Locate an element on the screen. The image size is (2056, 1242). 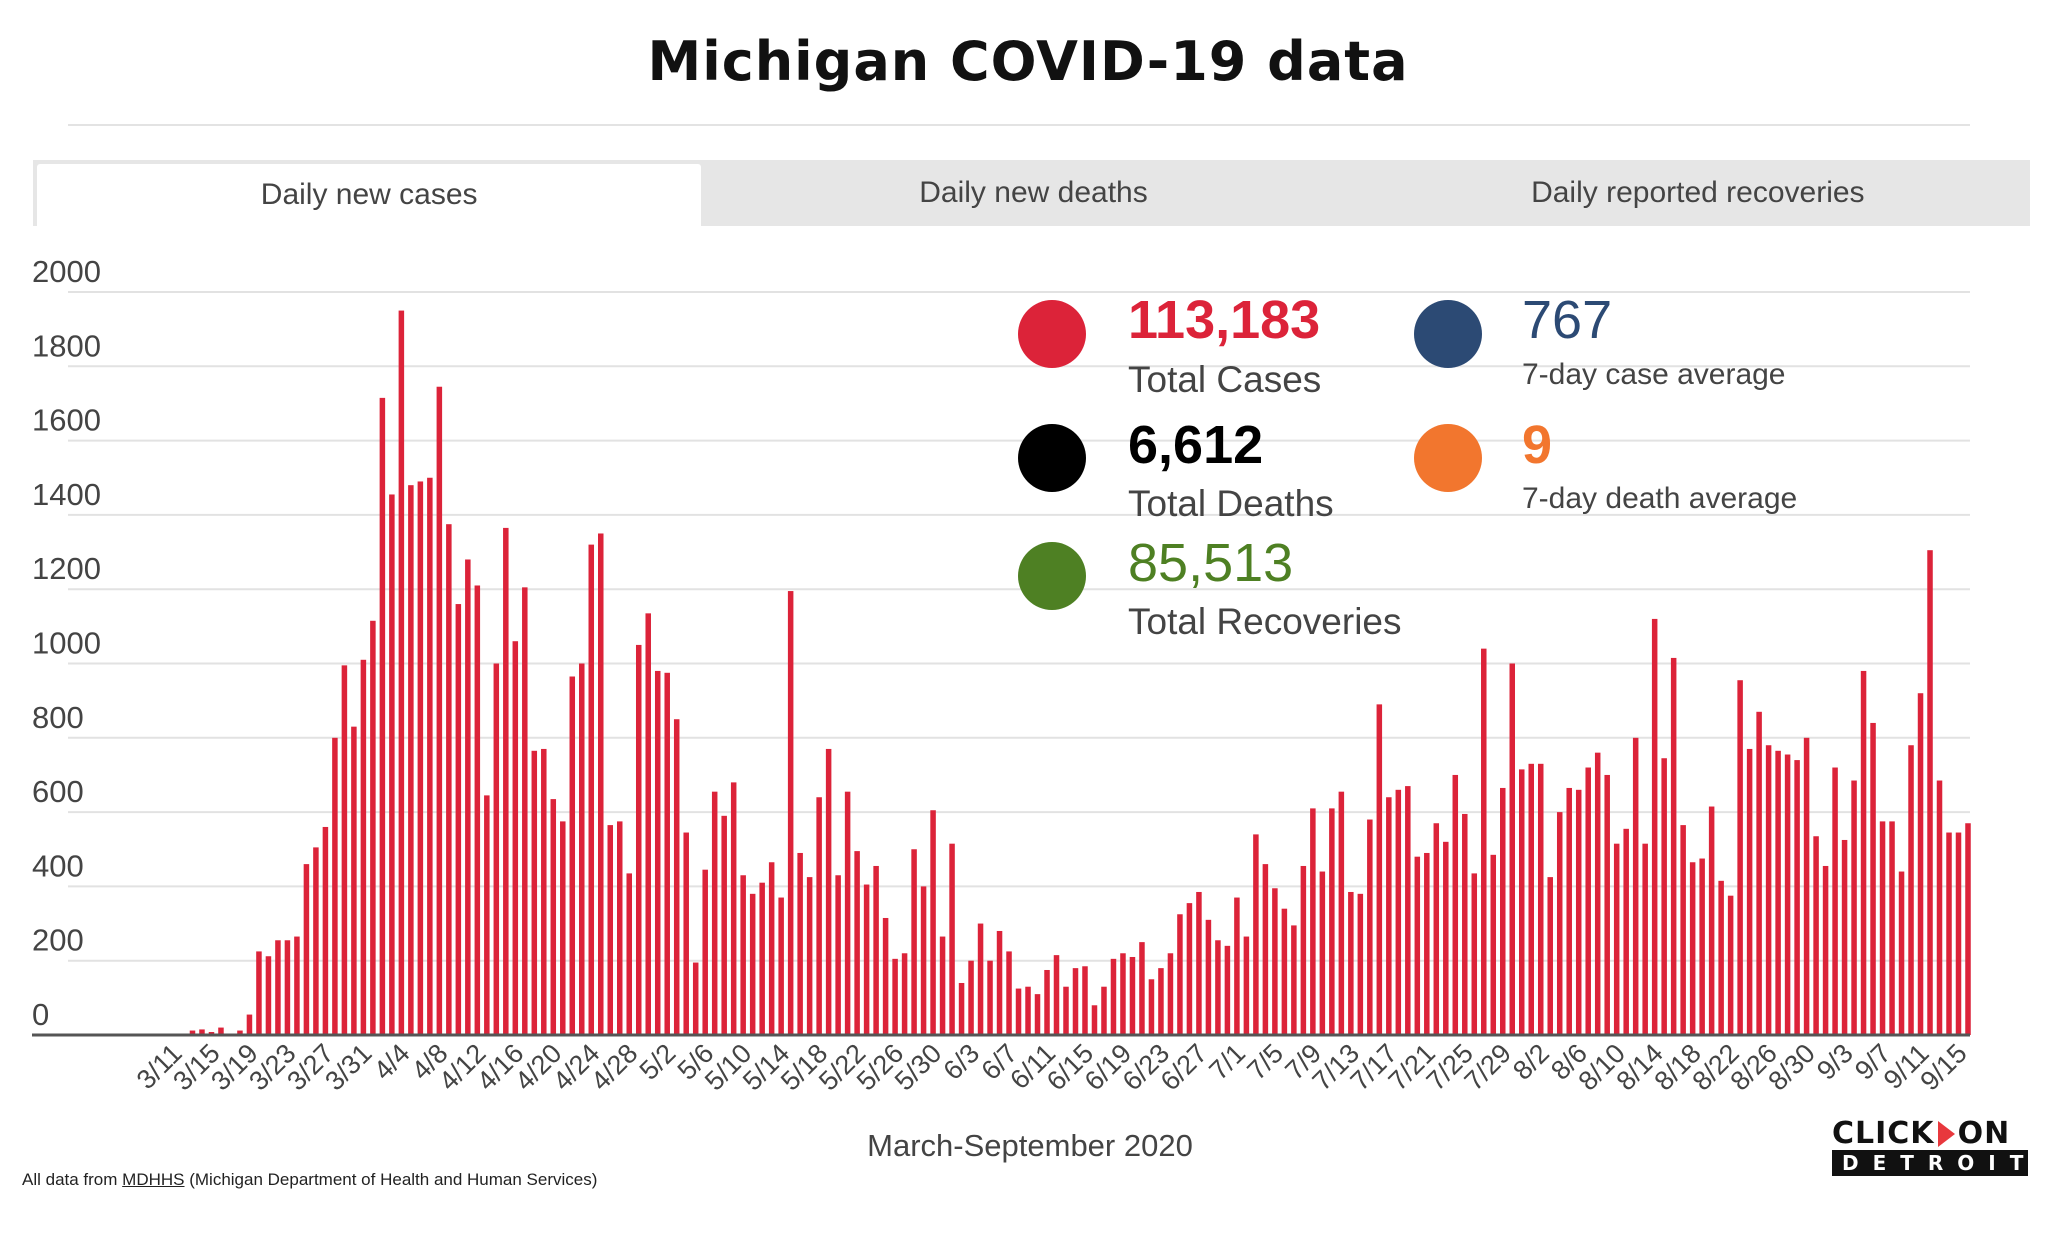
x-tick-label: 4/28 is located at coordinates (614, 1067).